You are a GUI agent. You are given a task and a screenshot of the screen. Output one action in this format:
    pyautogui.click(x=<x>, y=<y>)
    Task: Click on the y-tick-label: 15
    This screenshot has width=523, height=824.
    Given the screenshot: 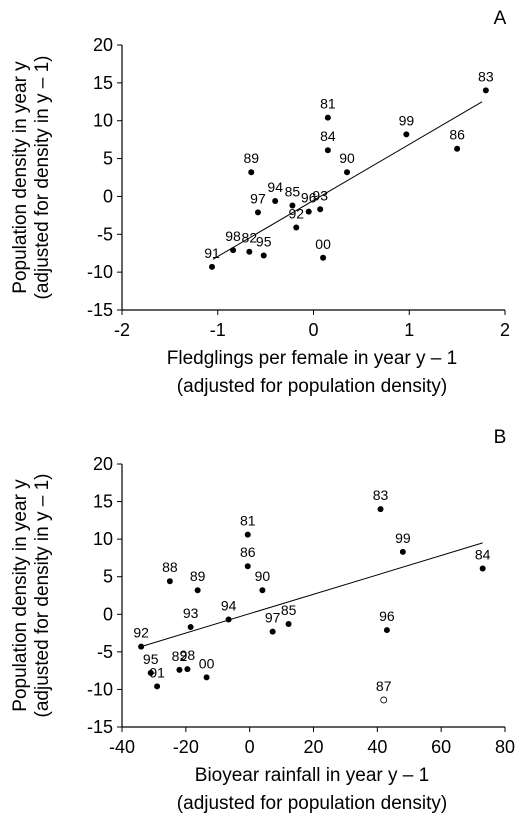 What is the action you would take?
    pyautogui.click(x=103, y=83)
    